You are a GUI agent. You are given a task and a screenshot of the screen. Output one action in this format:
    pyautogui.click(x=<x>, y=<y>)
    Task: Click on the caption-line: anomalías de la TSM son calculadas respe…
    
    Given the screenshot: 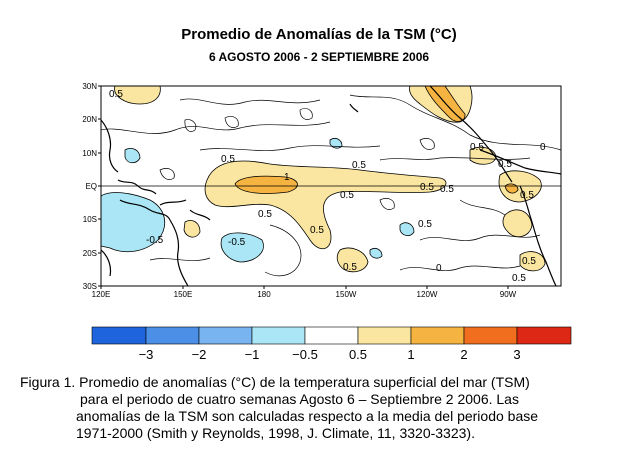 What is the action you would take?
    pyautogui.click(x=307, y=416)
    